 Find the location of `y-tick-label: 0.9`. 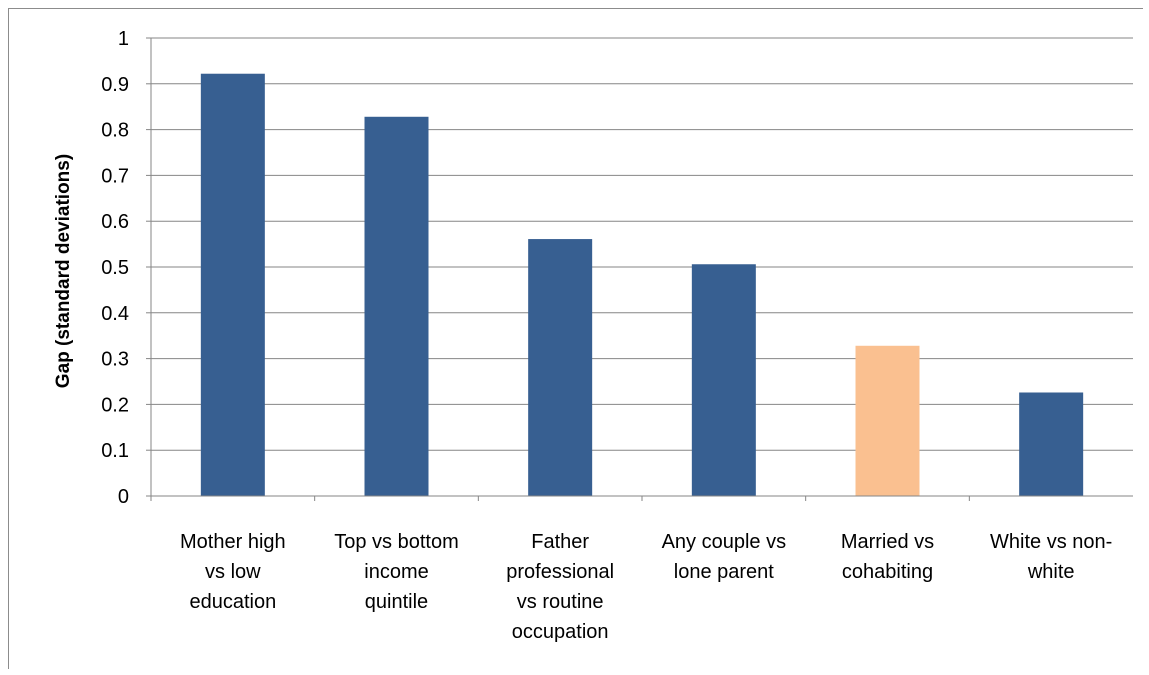

y-tick-label: 0.9 is located at coordinates (115, 85).